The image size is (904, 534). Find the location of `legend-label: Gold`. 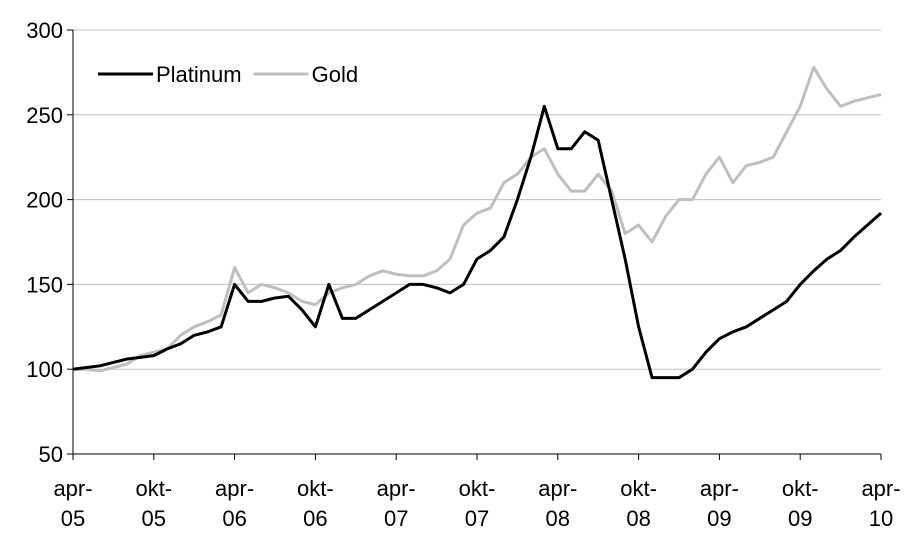

legend-label: Gold is located at coordinates (335, 74).